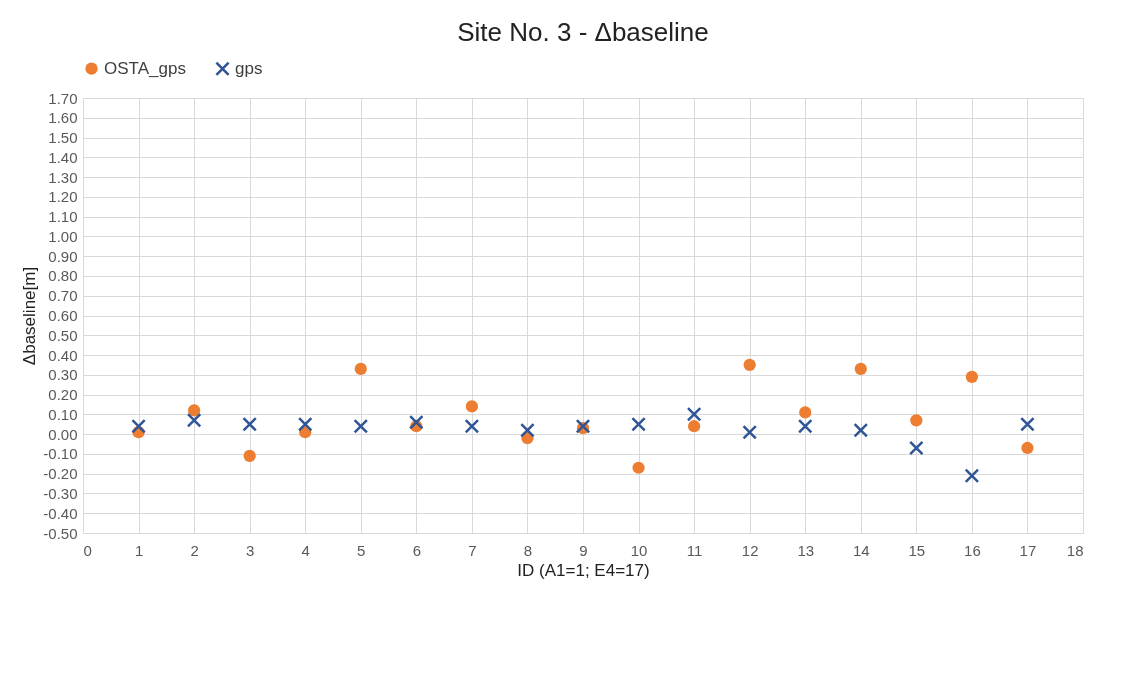 The height and width of the screenshot is (681, 1134). I want to click on y-tick-label: 0.20, so click(63, 395).